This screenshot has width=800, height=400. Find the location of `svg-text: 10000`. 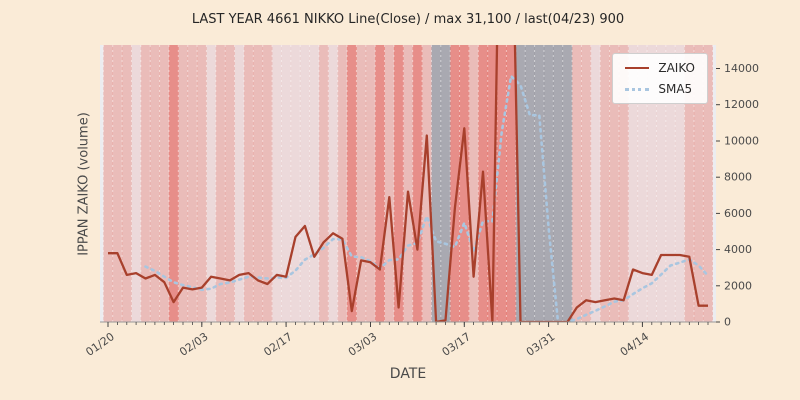

svg-text: 10000 is located at coordinates (741, 141).